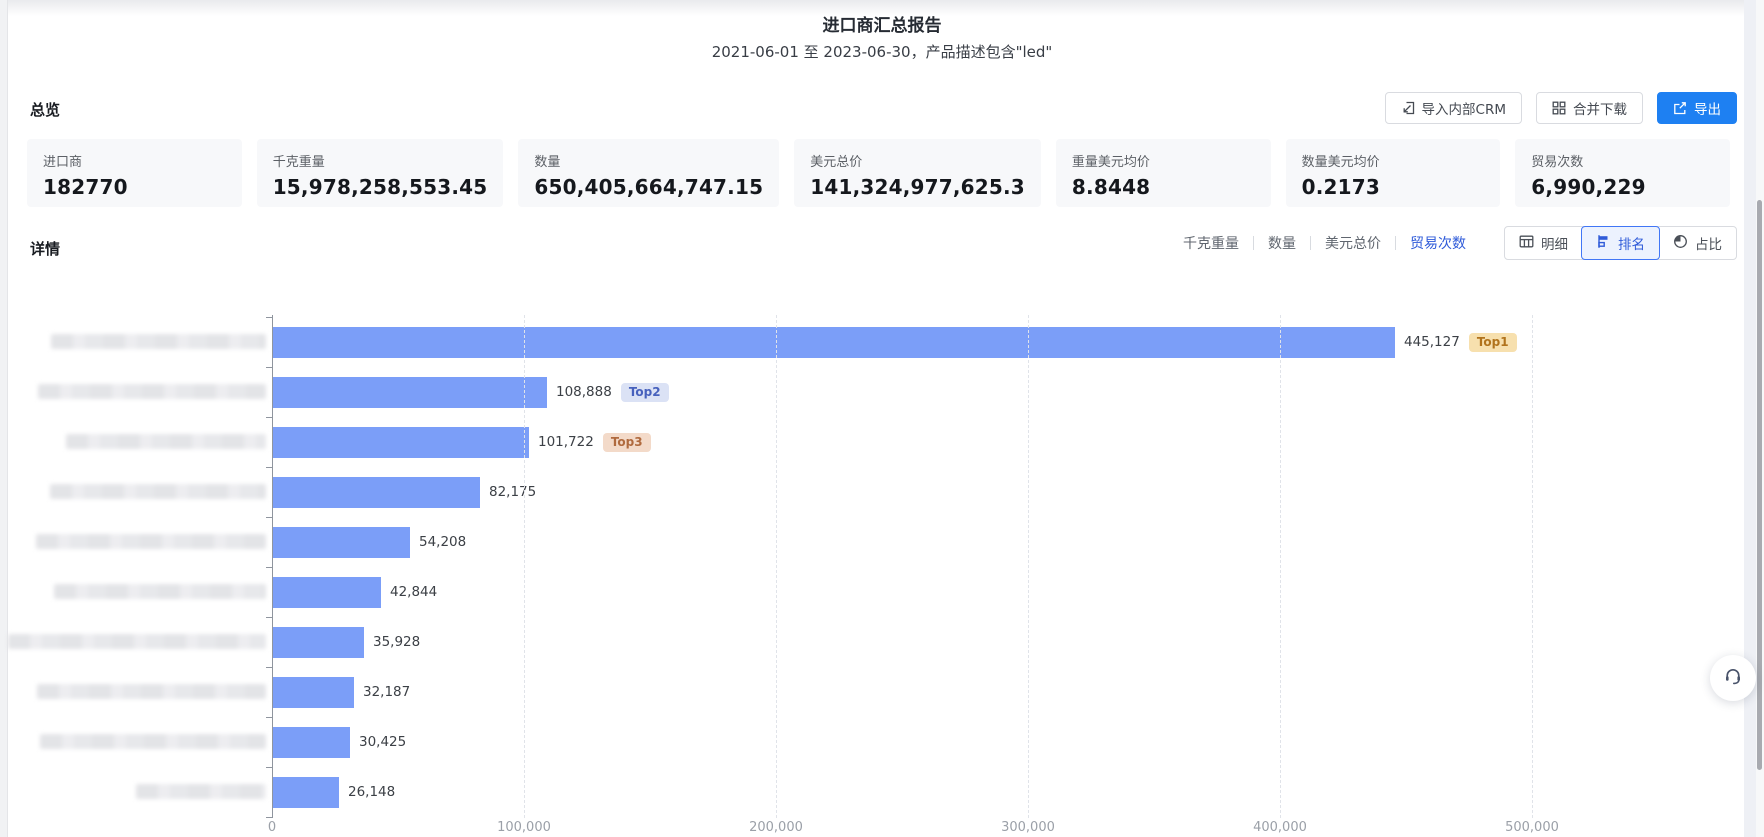 Image resolution: width=1764 pixels, height=837 pixels. I want to click on support-button, so click(1733, 678).